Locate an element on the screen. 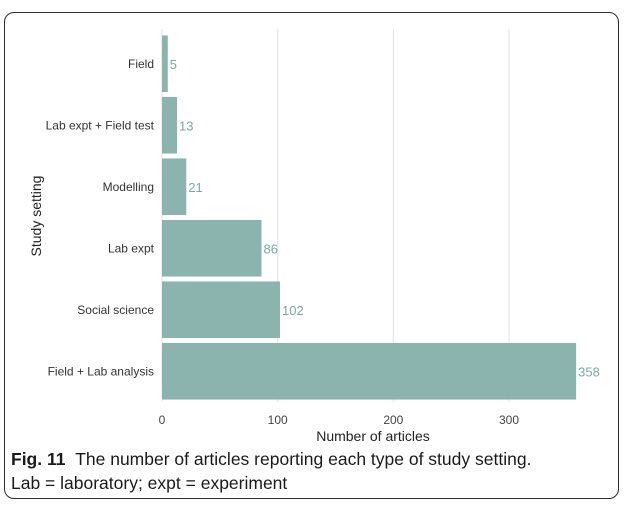 The height and width of the screenshot is (505, 624). category-label: Social science is located at coordinates (115, 310).